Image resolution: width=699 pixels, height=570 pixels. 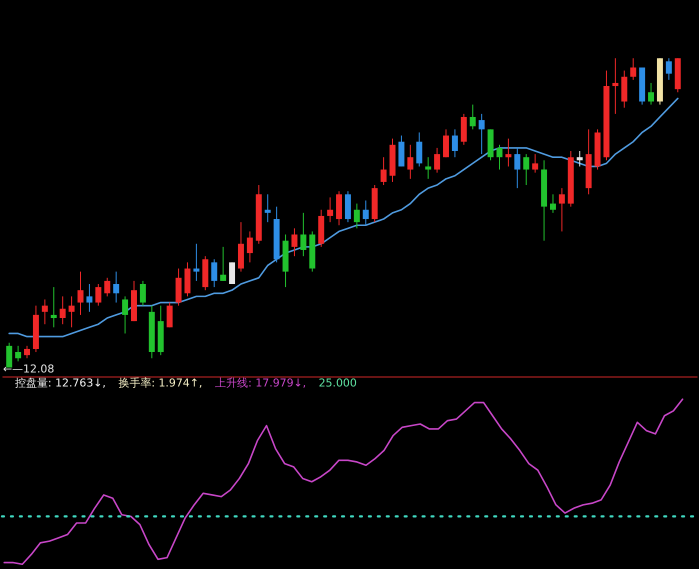 What do you see at coordinates (160, 383) in the screenshot?
I see `text: 换手率: 1.974↑,` at bounding box center [160, 383].